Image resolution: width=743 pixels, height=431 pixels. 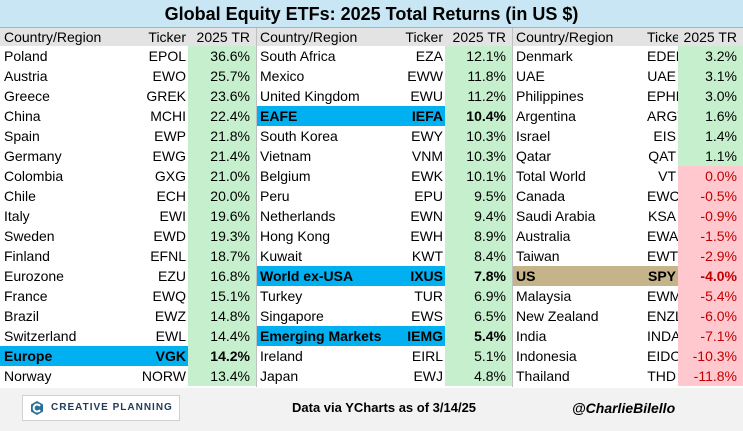 What do you see at coordinates (172, 276) in the screenshot?
I see `row-ticker: EZU` at bounding box center [172, 276].